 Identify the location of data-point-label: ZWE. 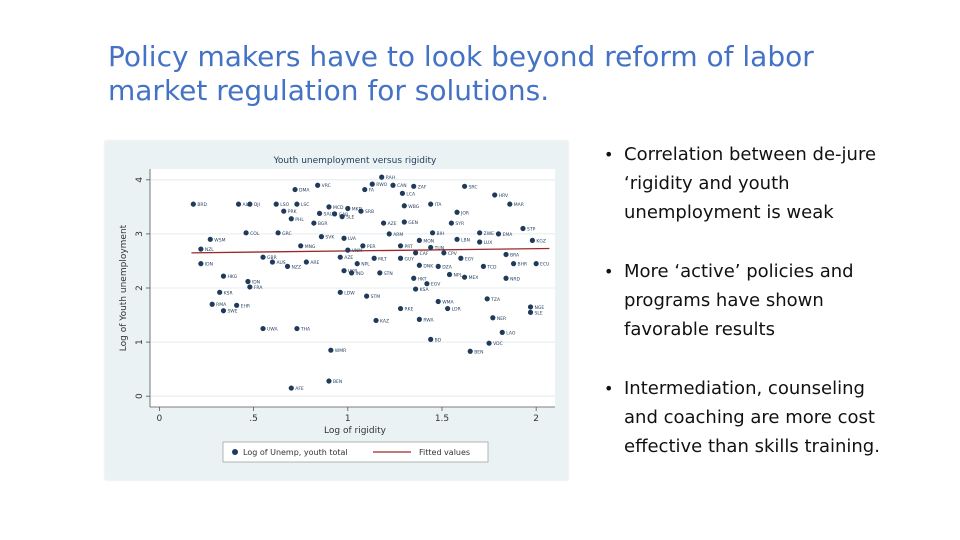
(489, 234).